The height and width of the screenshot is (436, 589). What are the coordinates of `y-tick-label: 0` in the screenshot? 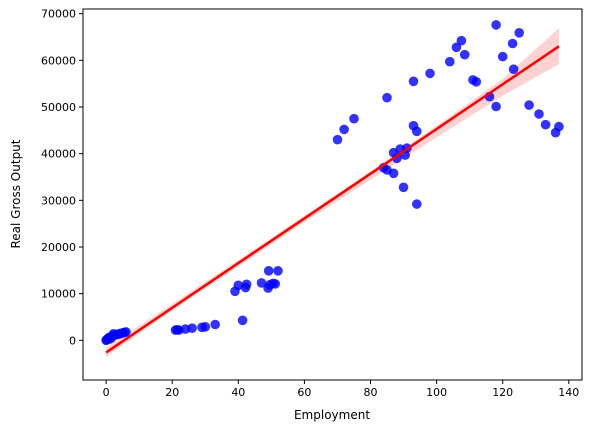 It's located at (72, 340).